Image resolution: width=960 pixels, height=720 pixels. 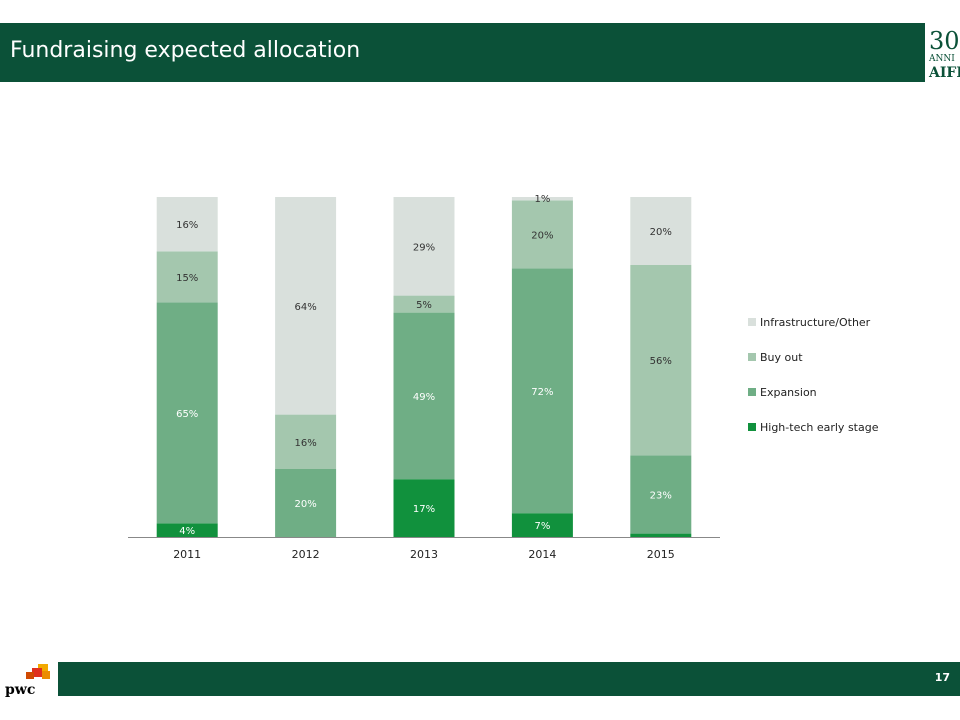 I want to click on bar-segment-buy-out-2015, so click(x=661, y=360).